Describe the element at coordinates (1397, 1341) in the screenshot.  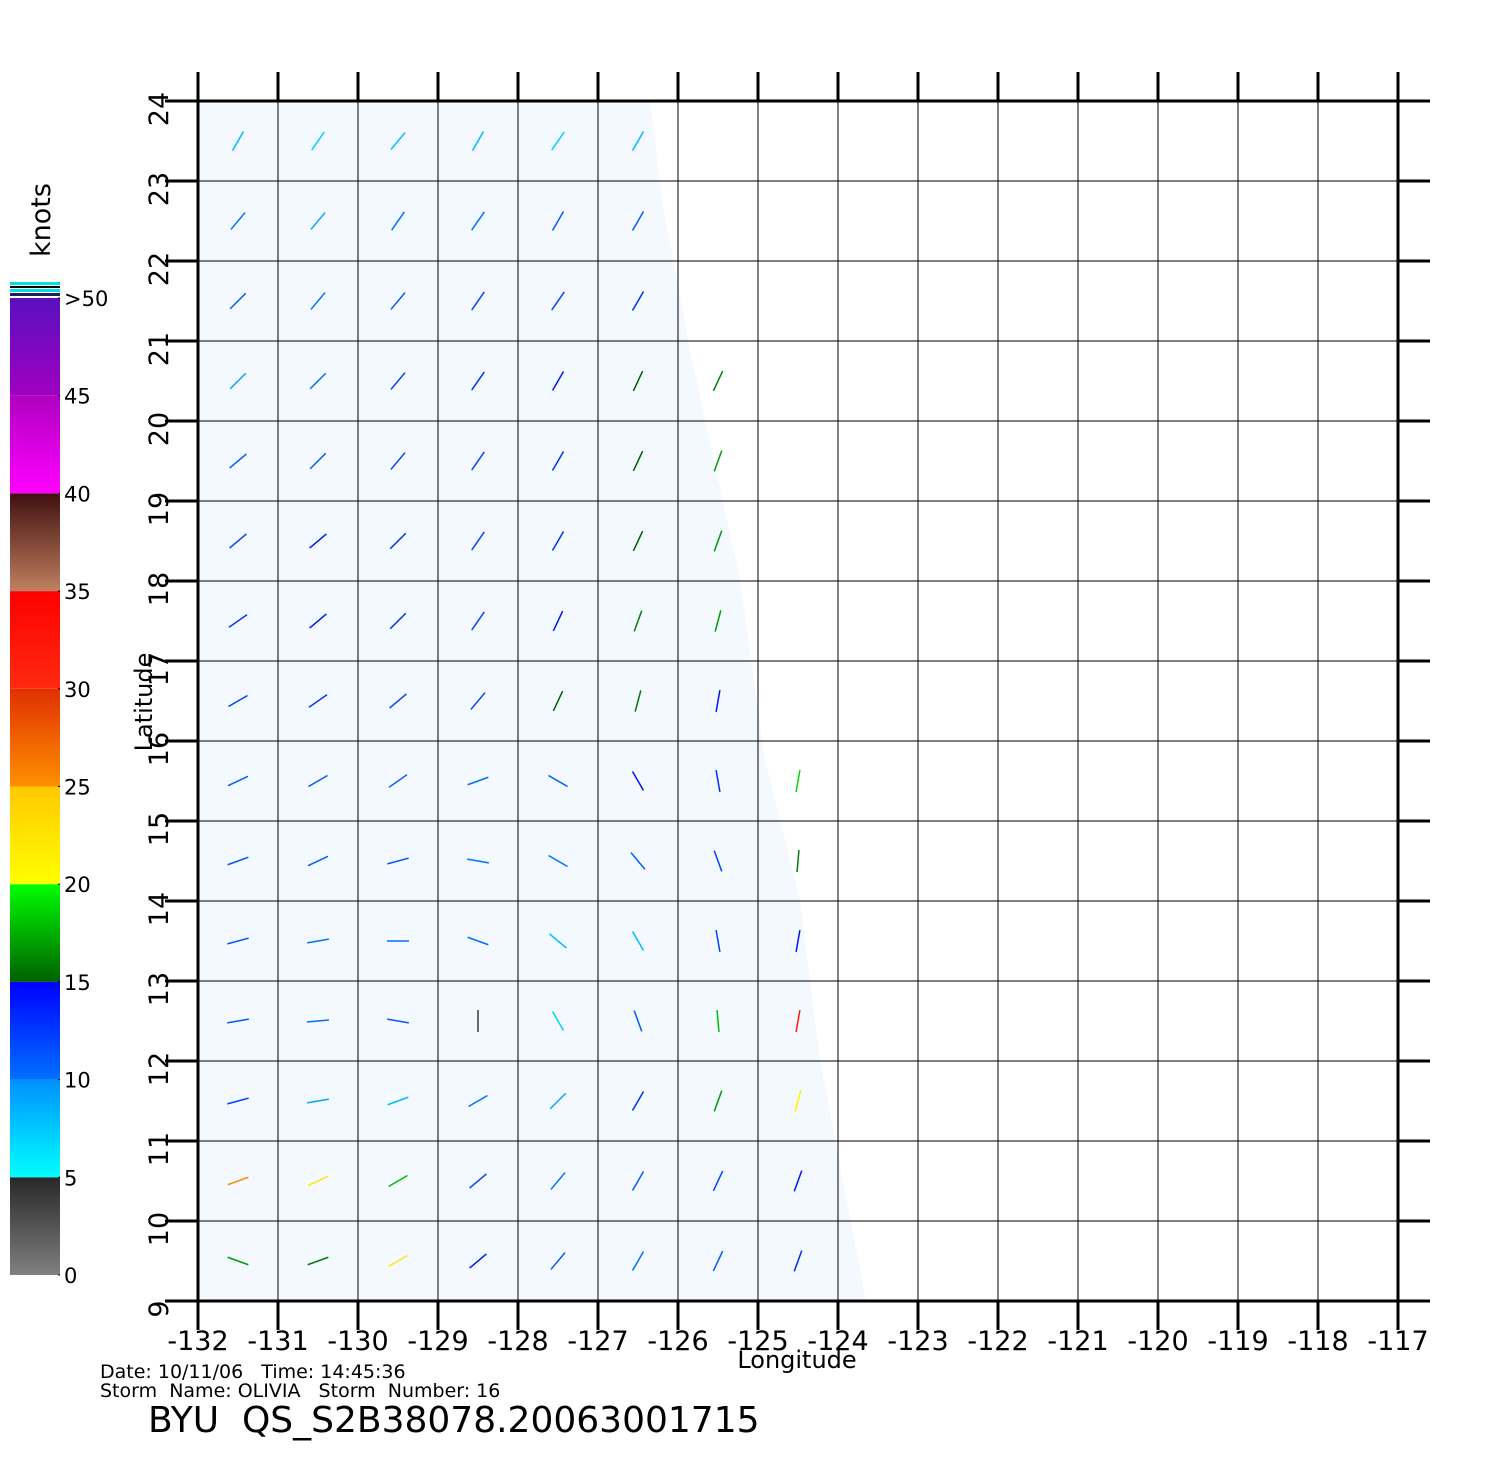
I see `x-tick-label: -117` at that location.